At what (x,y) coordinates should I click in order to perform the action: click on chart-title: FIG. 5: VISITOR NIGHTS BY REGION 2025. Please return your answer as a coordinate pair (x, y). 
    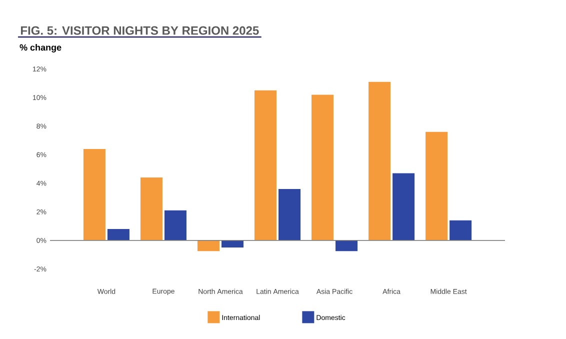
    Looking at the image, I should click on (140, 30).